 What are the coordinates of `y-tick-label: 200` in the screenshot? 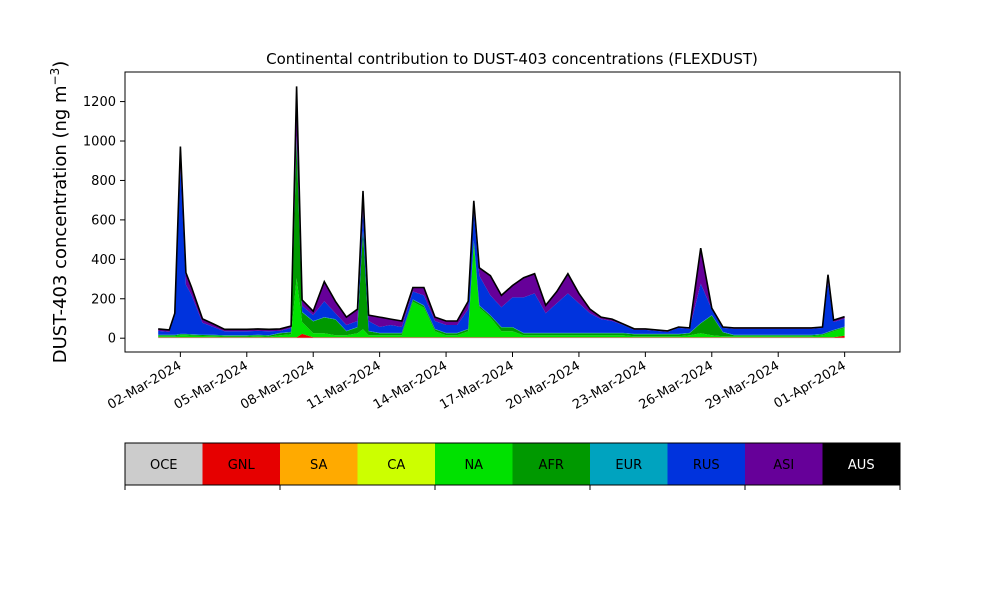 It's located at (103, 299).